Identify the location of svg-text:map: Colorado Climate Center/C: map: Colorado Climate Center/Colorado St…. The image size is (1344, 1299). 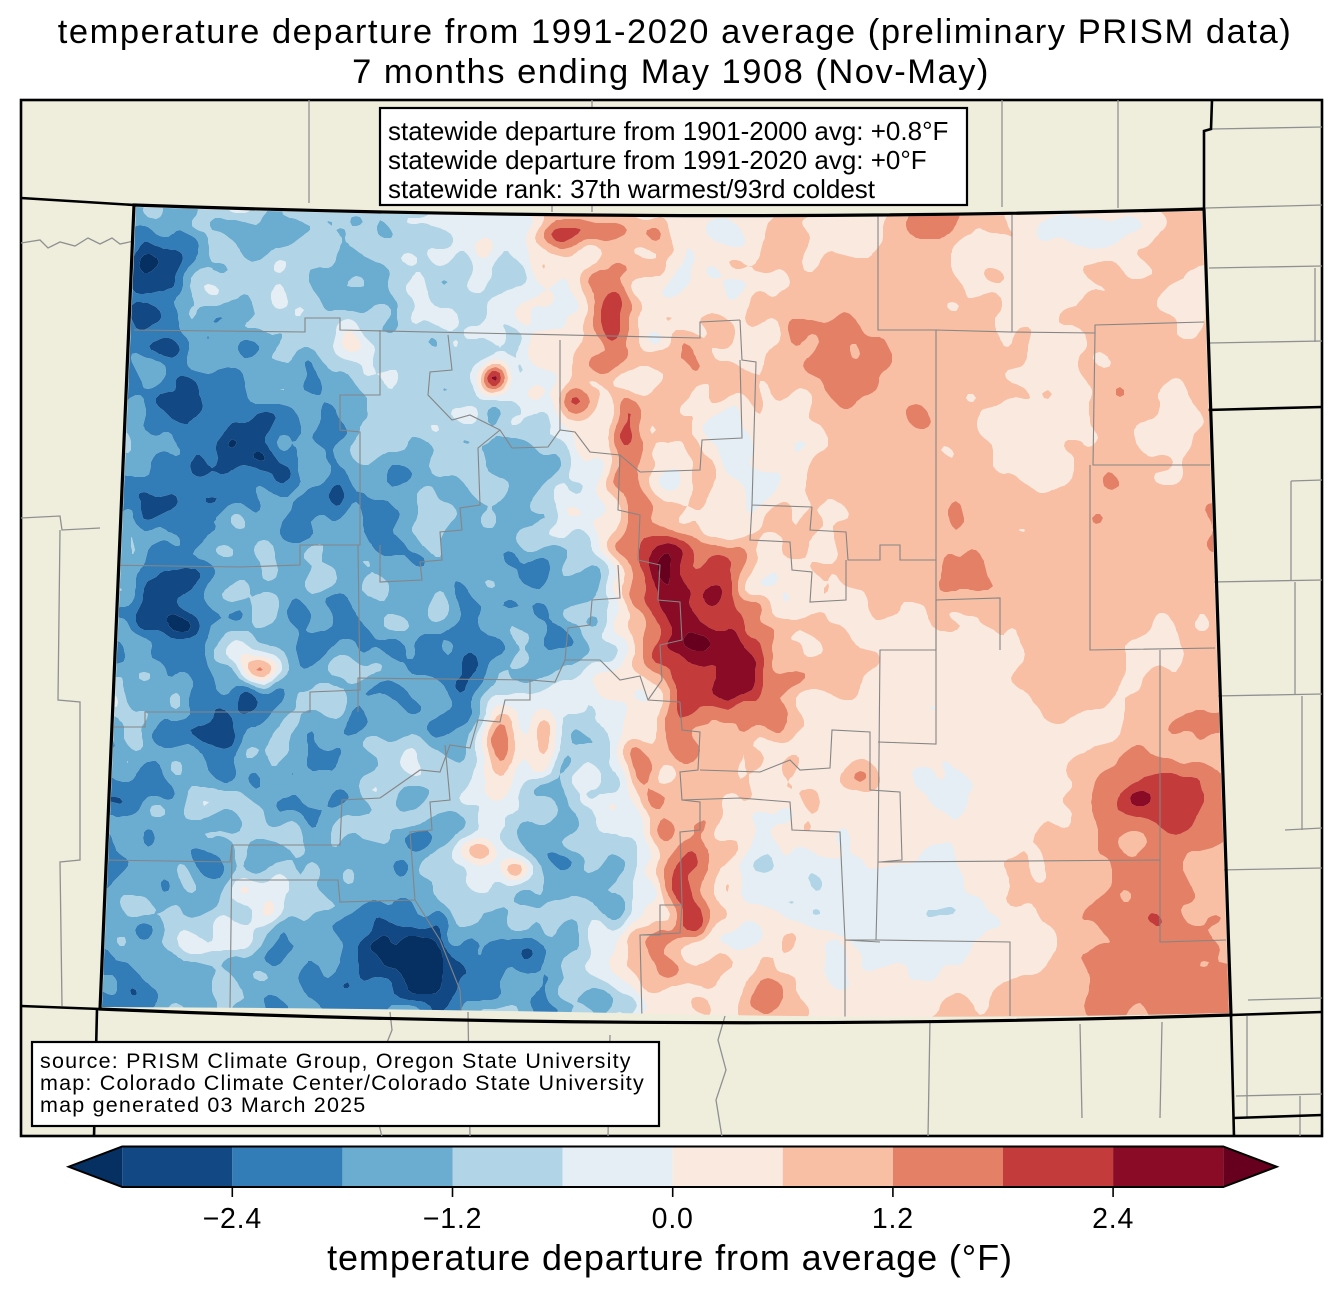
(342, 1083).